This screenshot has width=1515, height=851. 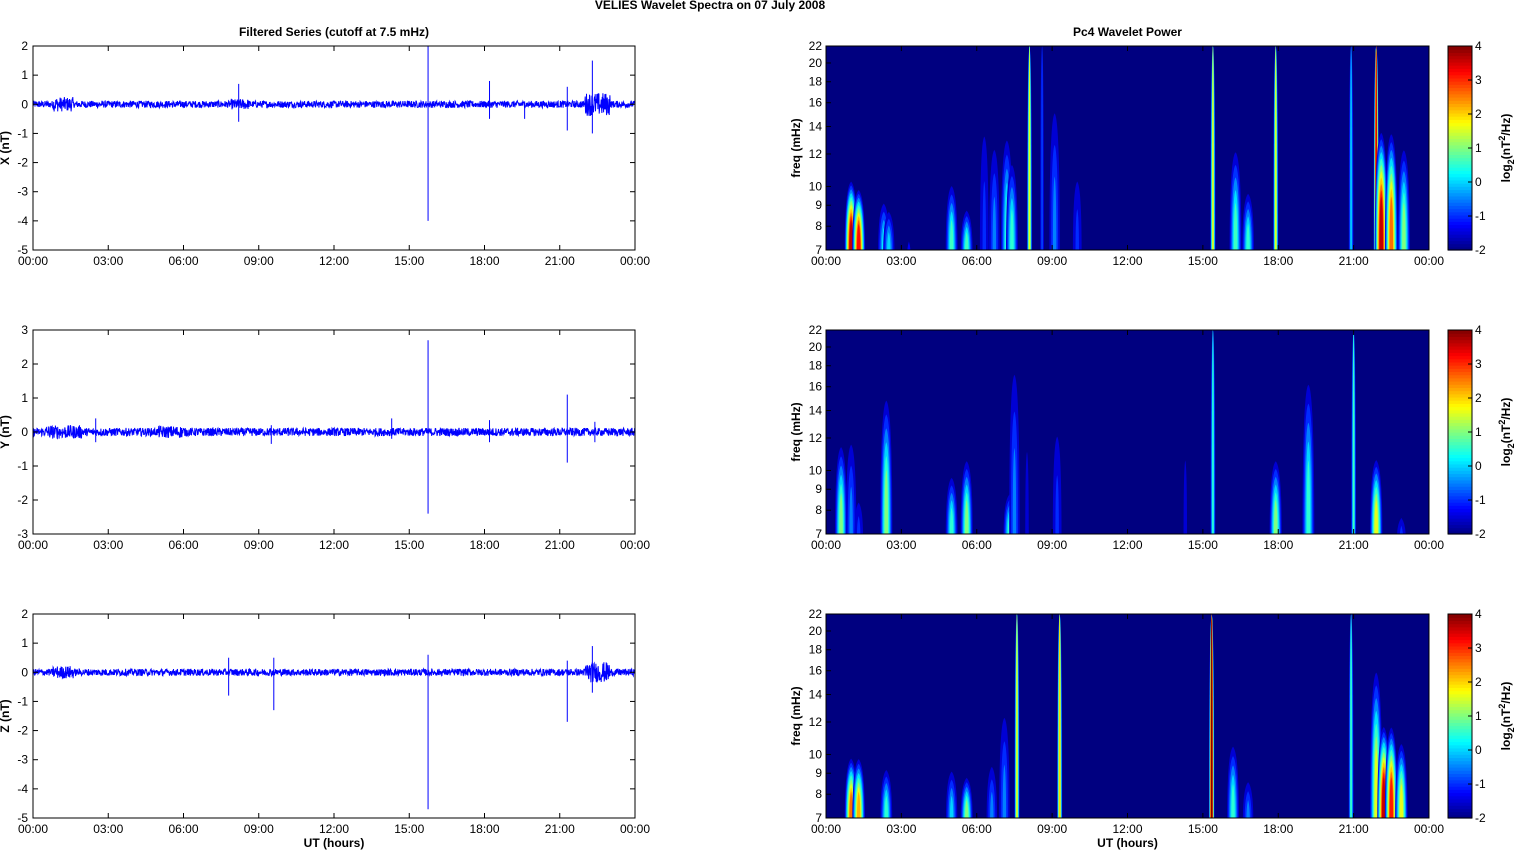 I want to click on y-tick-label: 2, so click(x=24, y=364).